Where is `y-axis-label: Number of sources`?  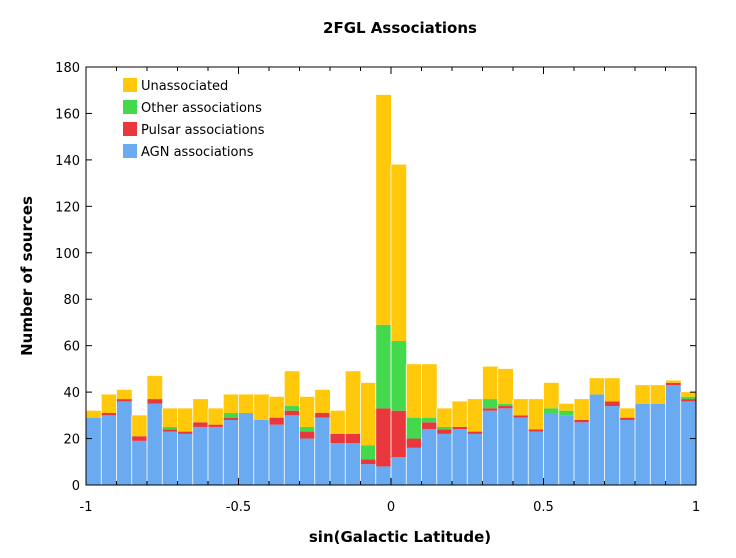
y-axis-label: Number of sources is located at coordinates (27, 276).